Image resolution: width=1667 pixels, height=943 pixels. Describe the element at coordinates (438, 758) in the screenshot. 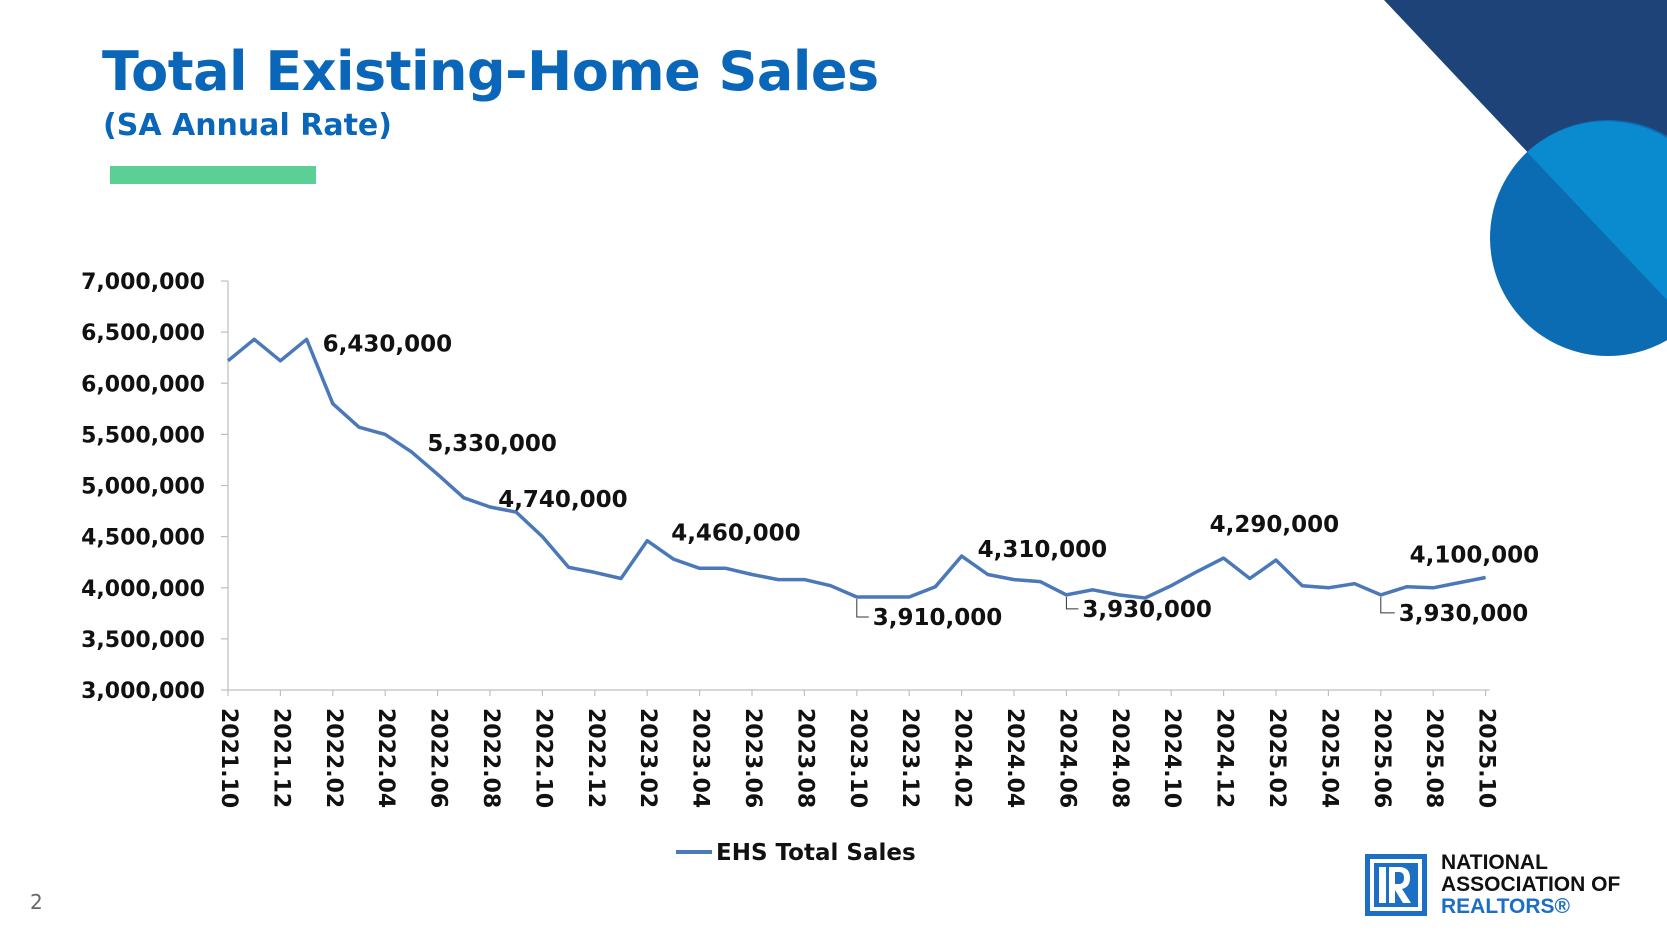

I see `x-tick-label: 2022.06` at that location.